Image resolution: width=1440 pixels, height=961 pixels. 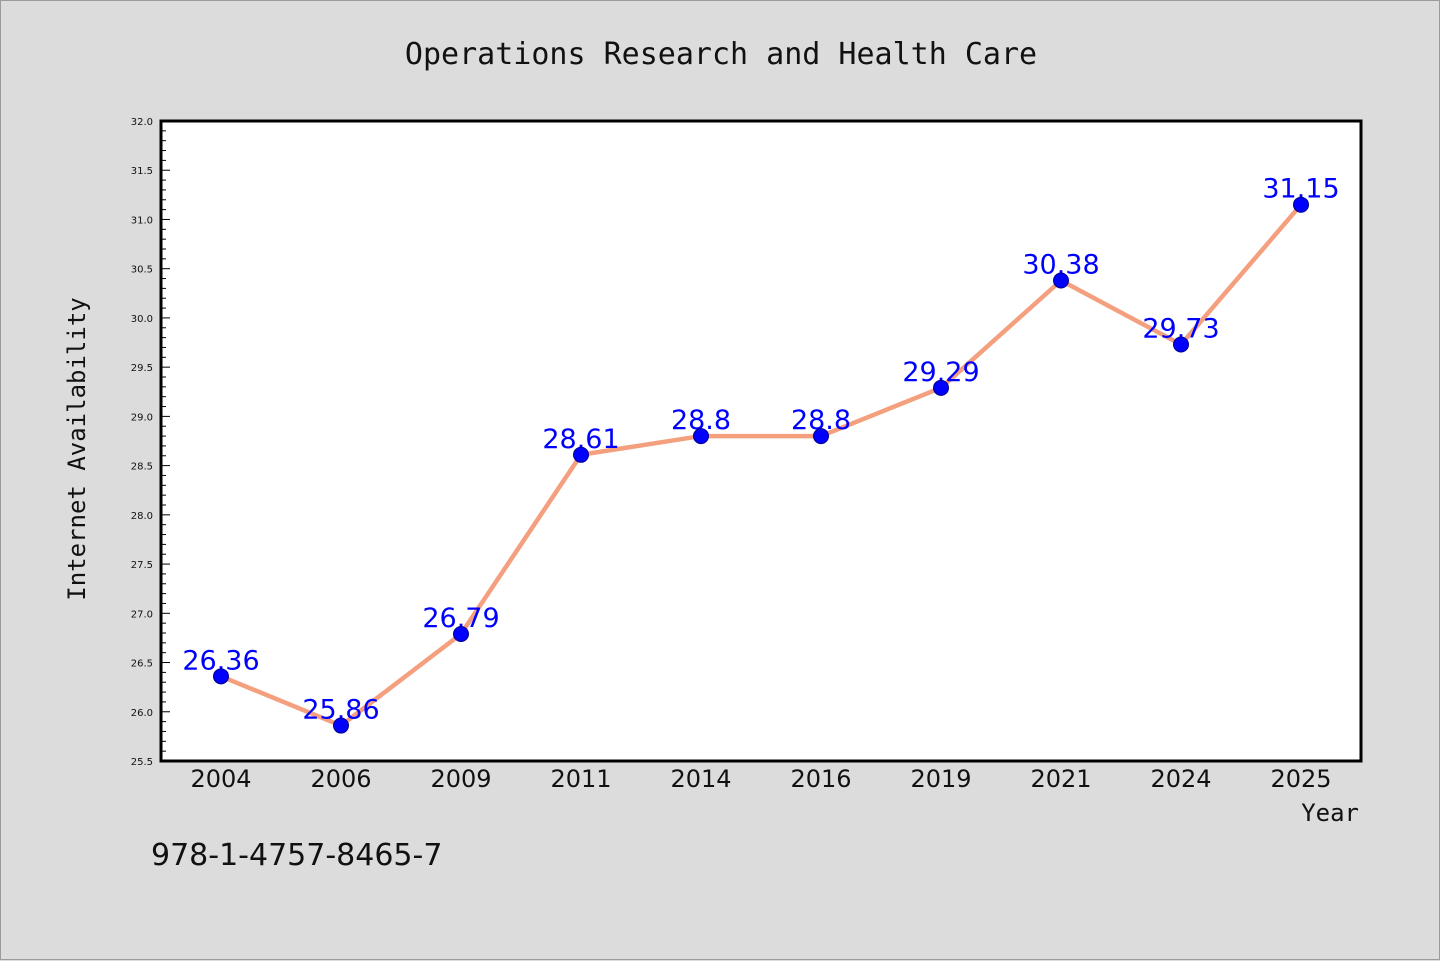 I want to click on y-tick-label: 29.0, so click(x=142, y=417).